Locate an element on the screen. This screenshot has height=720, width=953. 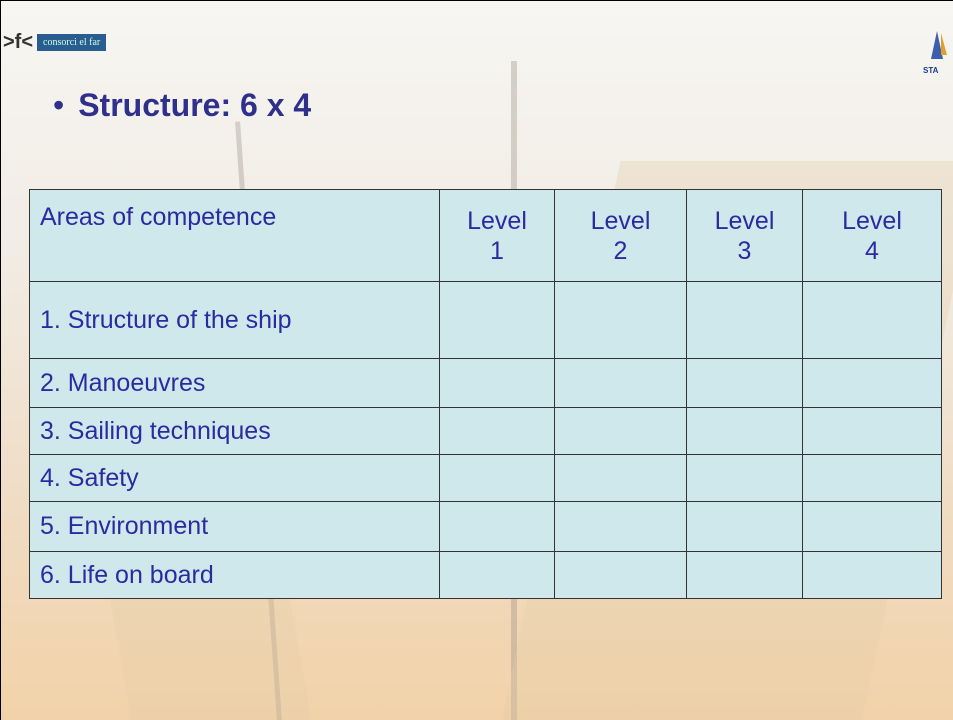
header-cell: Level 4 is located at coordinates (872, 235).